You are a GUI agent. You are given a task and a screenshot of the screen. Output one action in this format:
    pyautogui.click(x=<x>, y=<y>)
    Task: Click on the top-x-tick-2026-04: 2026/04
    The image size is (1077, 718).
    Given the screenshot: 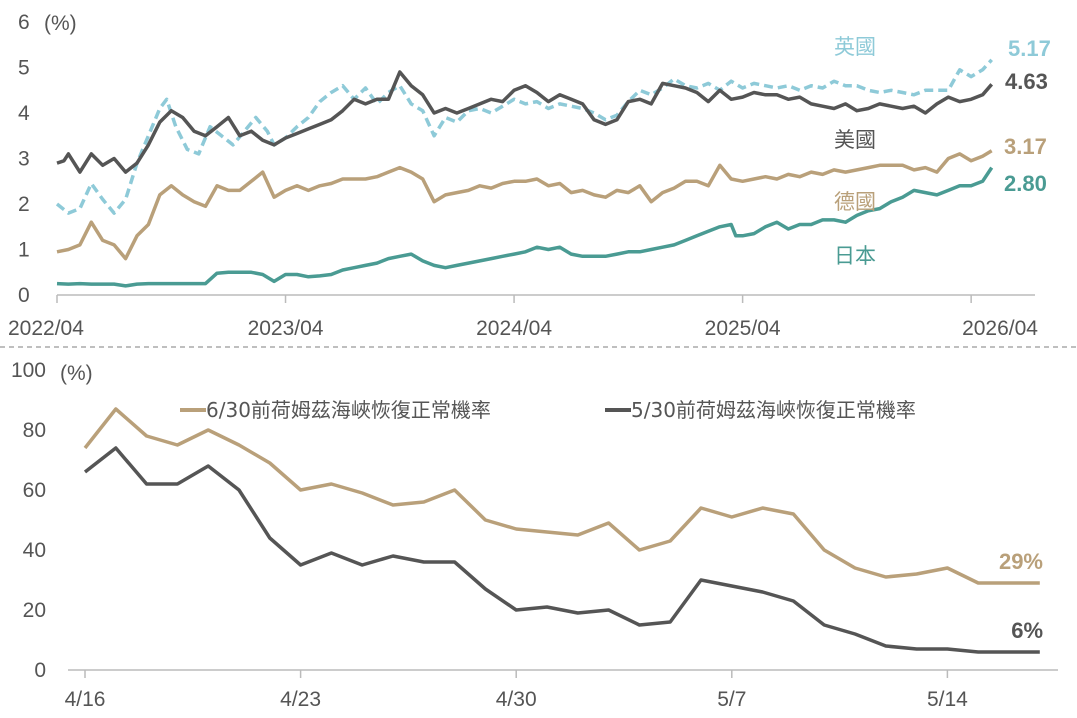 What is the action you would take?
    pyautogui.click(x=1000, y=328)
    